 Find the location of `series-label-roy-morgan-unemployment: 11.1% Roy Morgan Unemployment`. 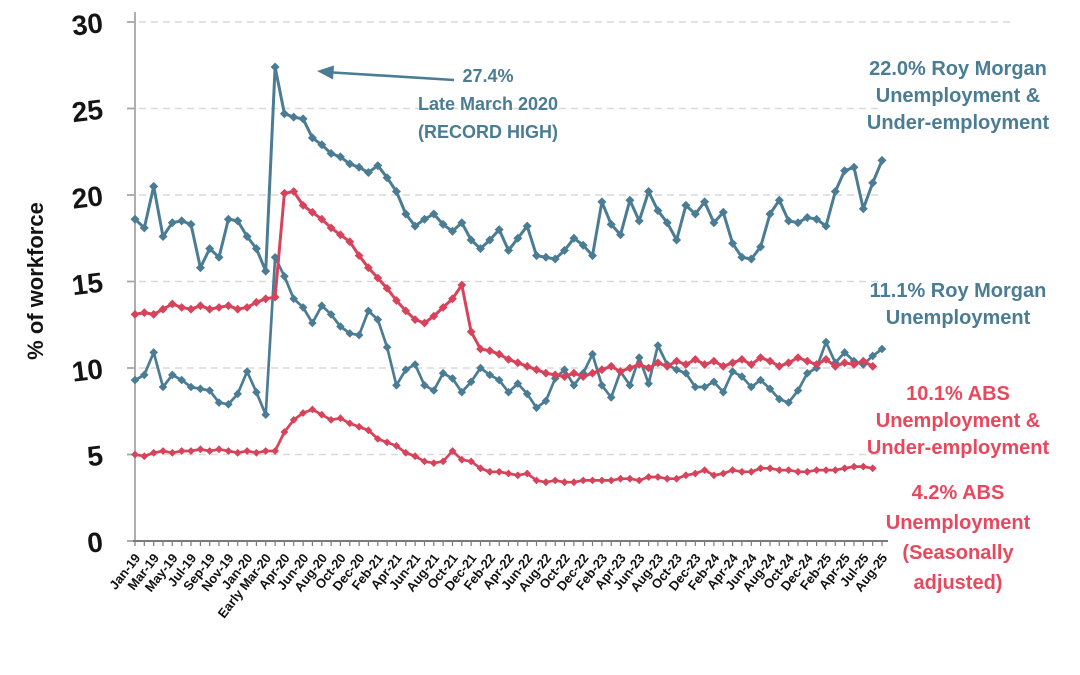

series-label-roy-morgan-unemployment: 11.1% Roy Morgan Unemployment is located at coordinates (958, 305).